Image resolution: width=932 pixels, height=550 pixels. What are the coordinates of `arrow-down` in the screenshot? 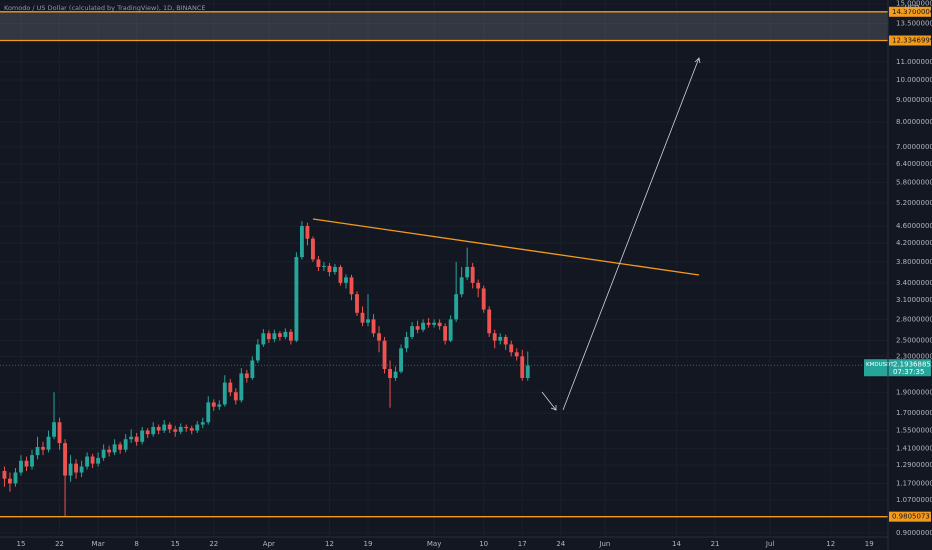 It's located at (549, 401).